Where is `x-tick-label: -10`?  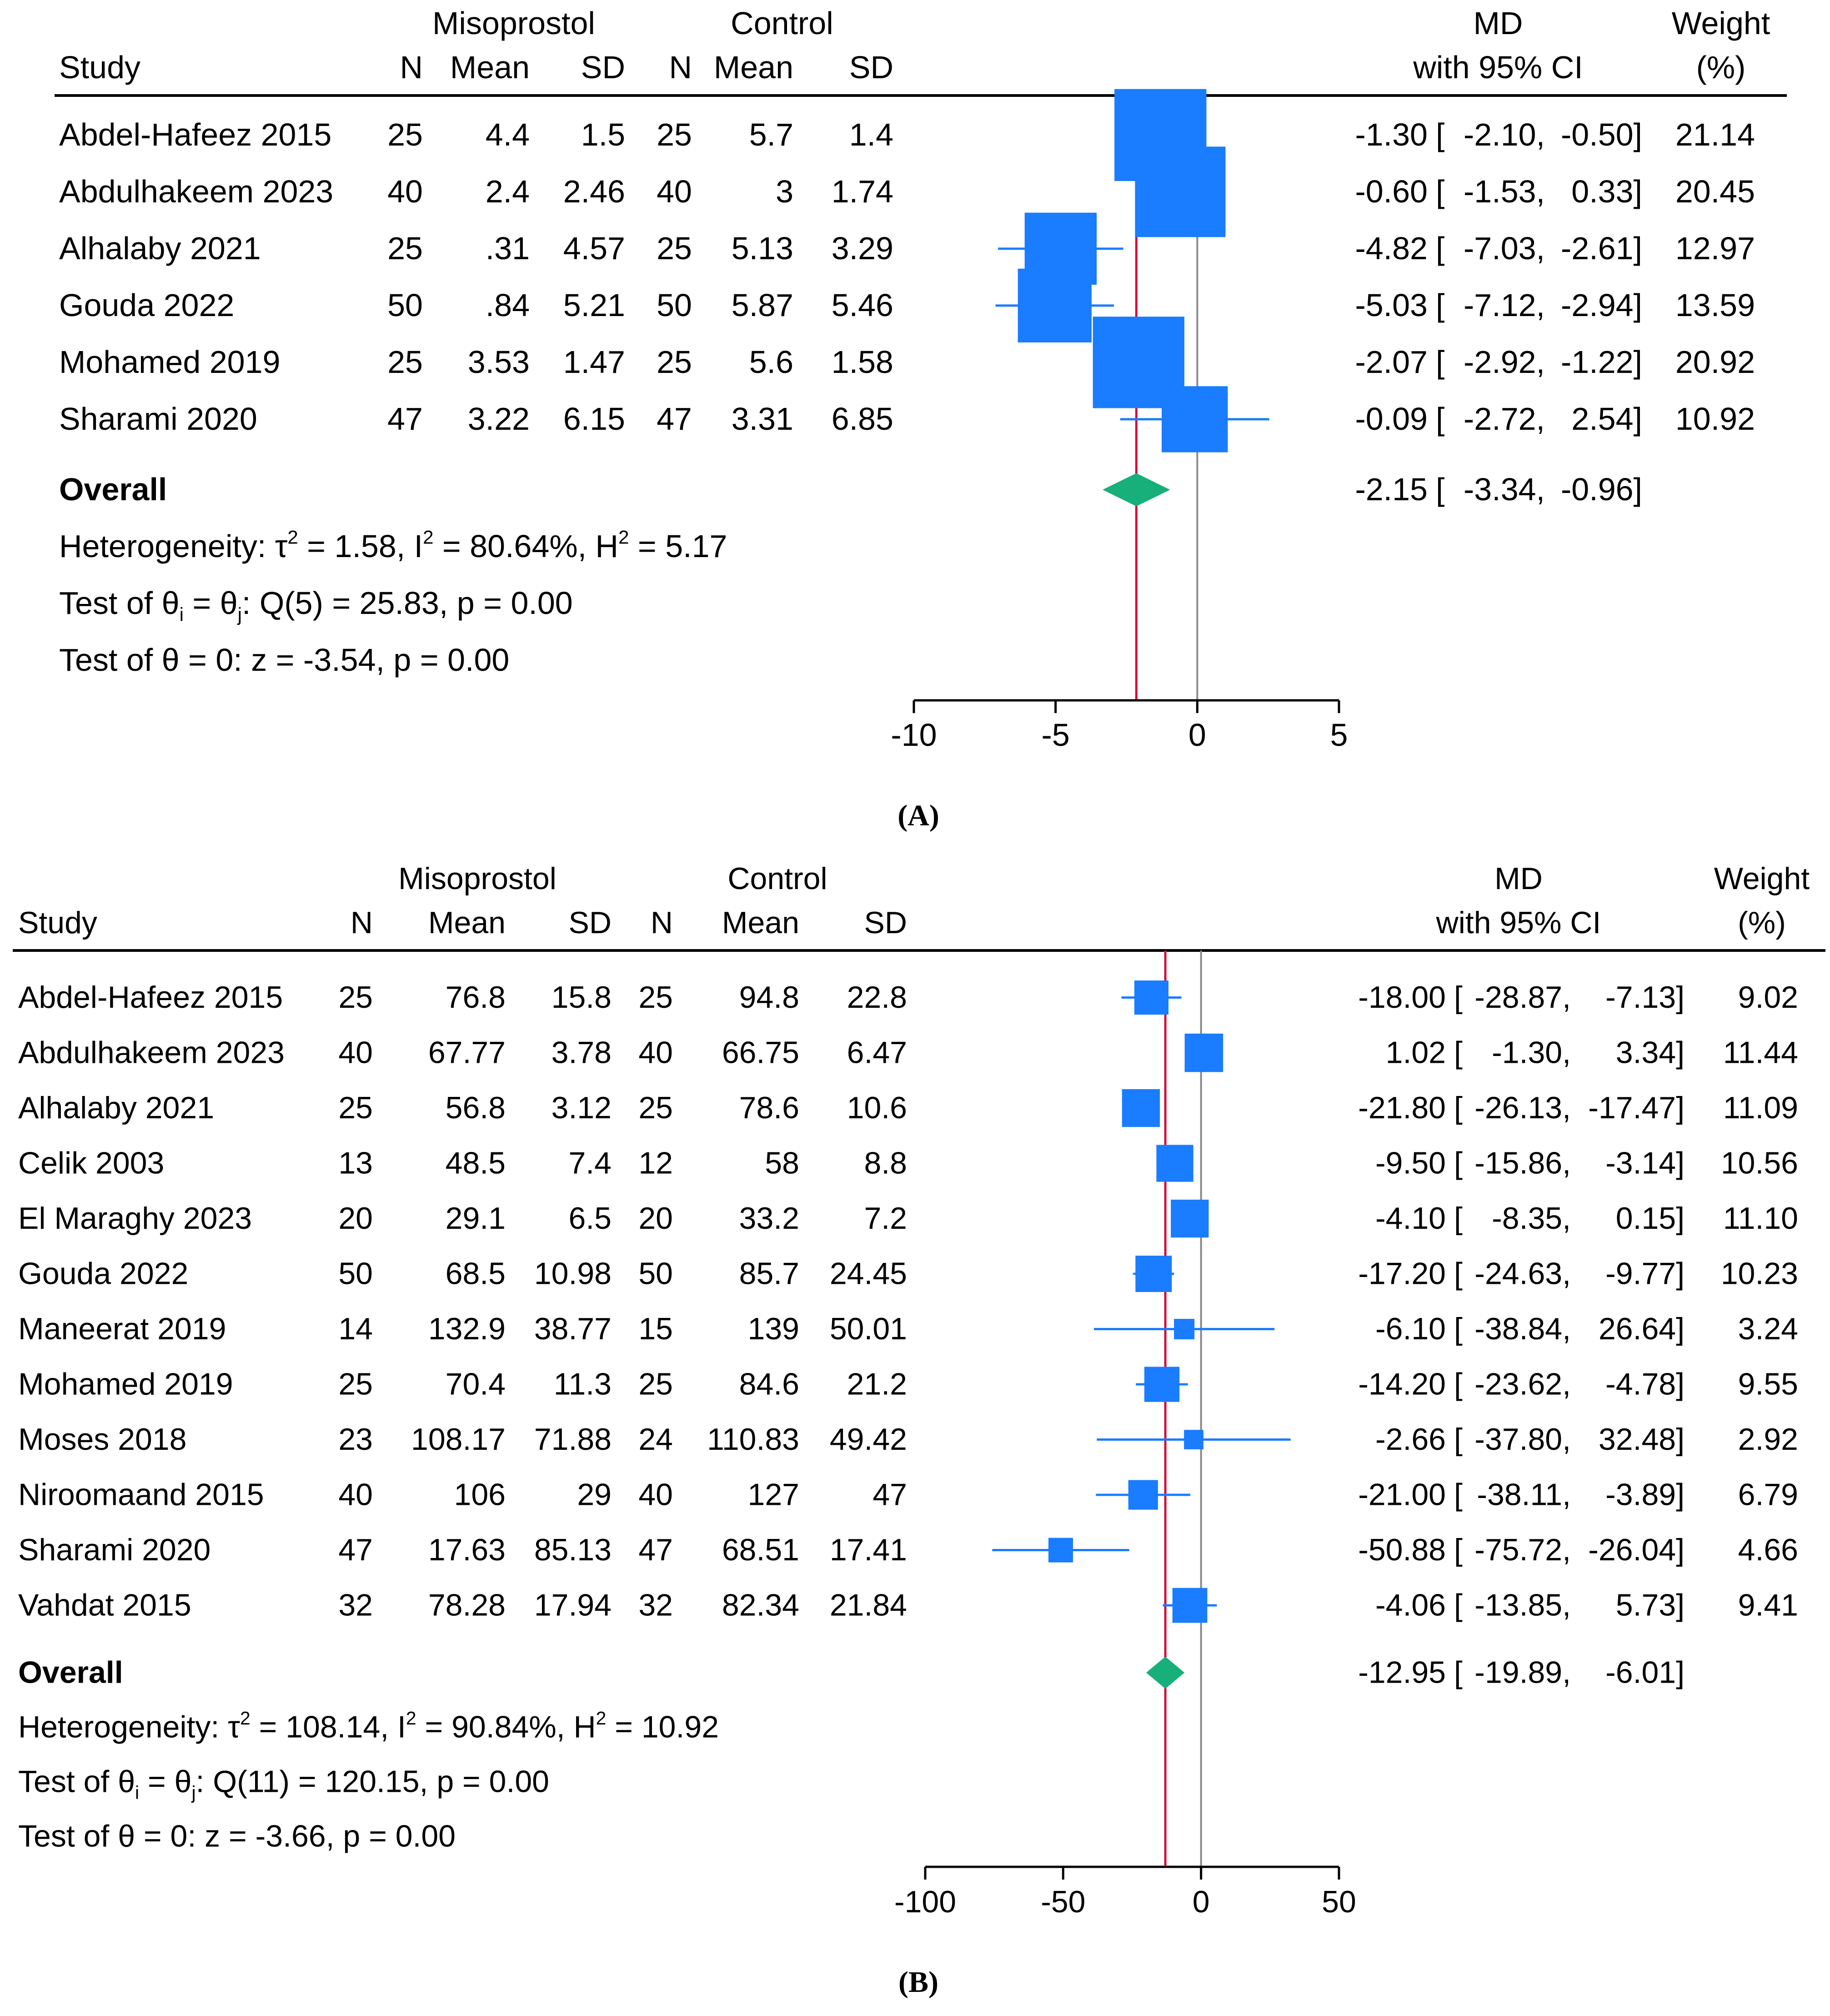
x-tick-label: -10 is located at coordinates (914, 735).